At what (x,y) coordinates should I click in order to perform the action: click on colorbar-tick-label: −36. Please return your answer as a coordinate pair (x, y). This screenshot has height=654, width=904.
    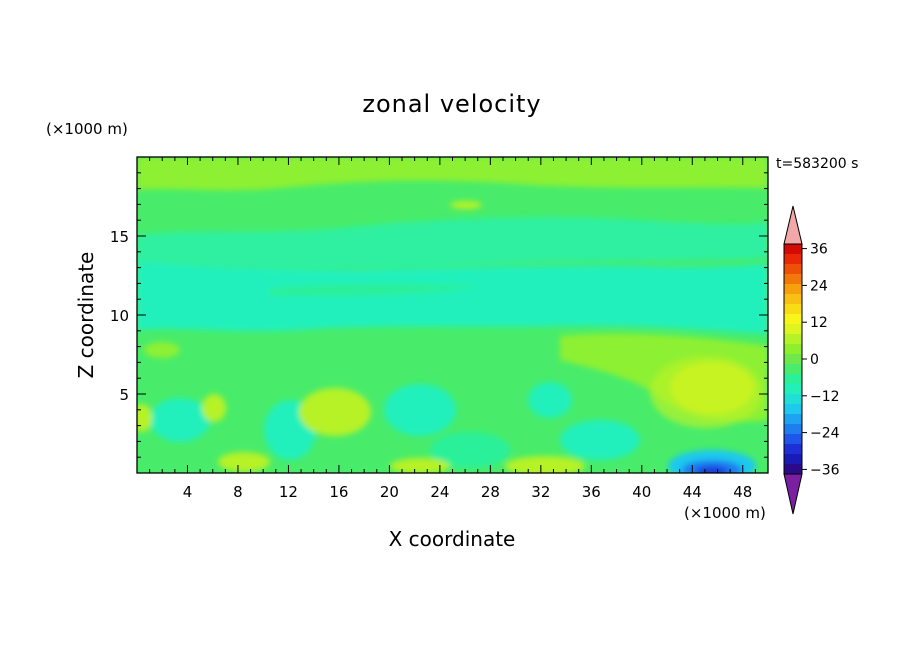
    Looking at the image, I should click on (825, 470).